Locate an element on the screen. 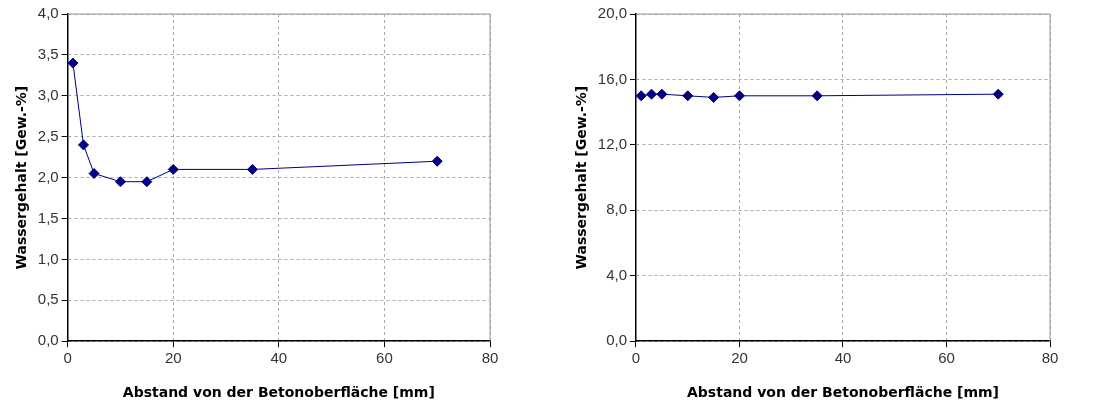  y-tick-label: 12,0 is located at coordinates (612, 144).